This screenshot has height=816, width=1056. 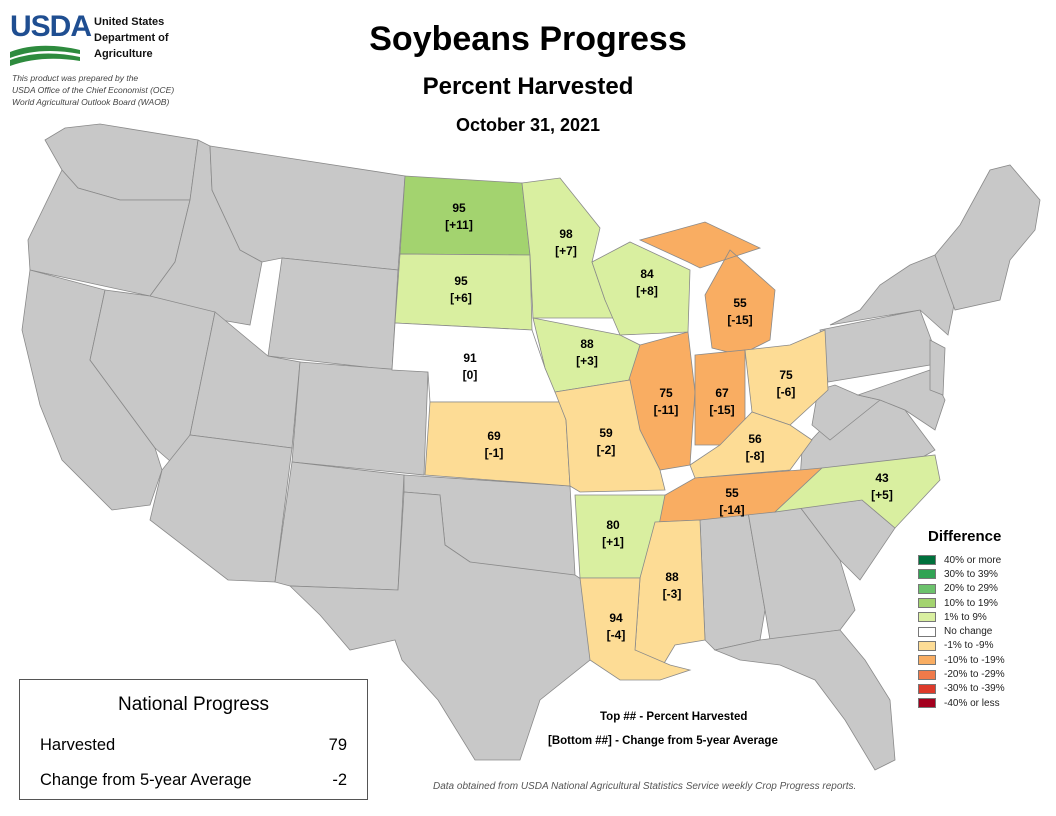 I want to click on usda-logo-text: USDA, so click(x=51, y=26).